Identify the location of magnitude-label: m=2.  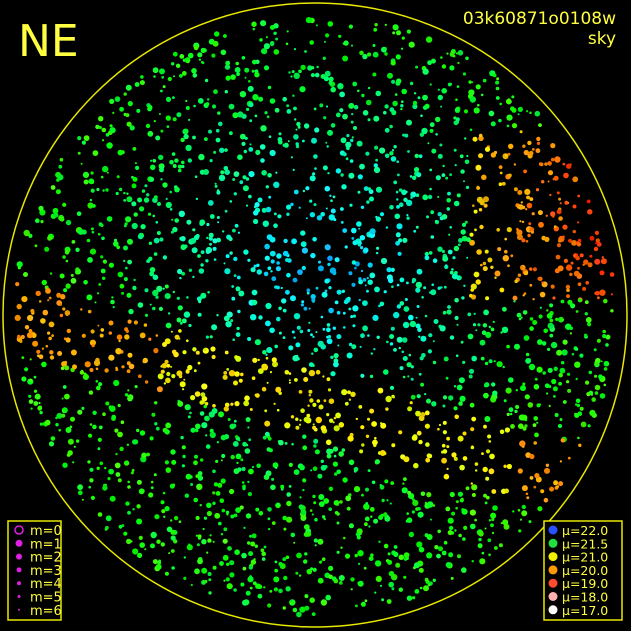
(46, 558).